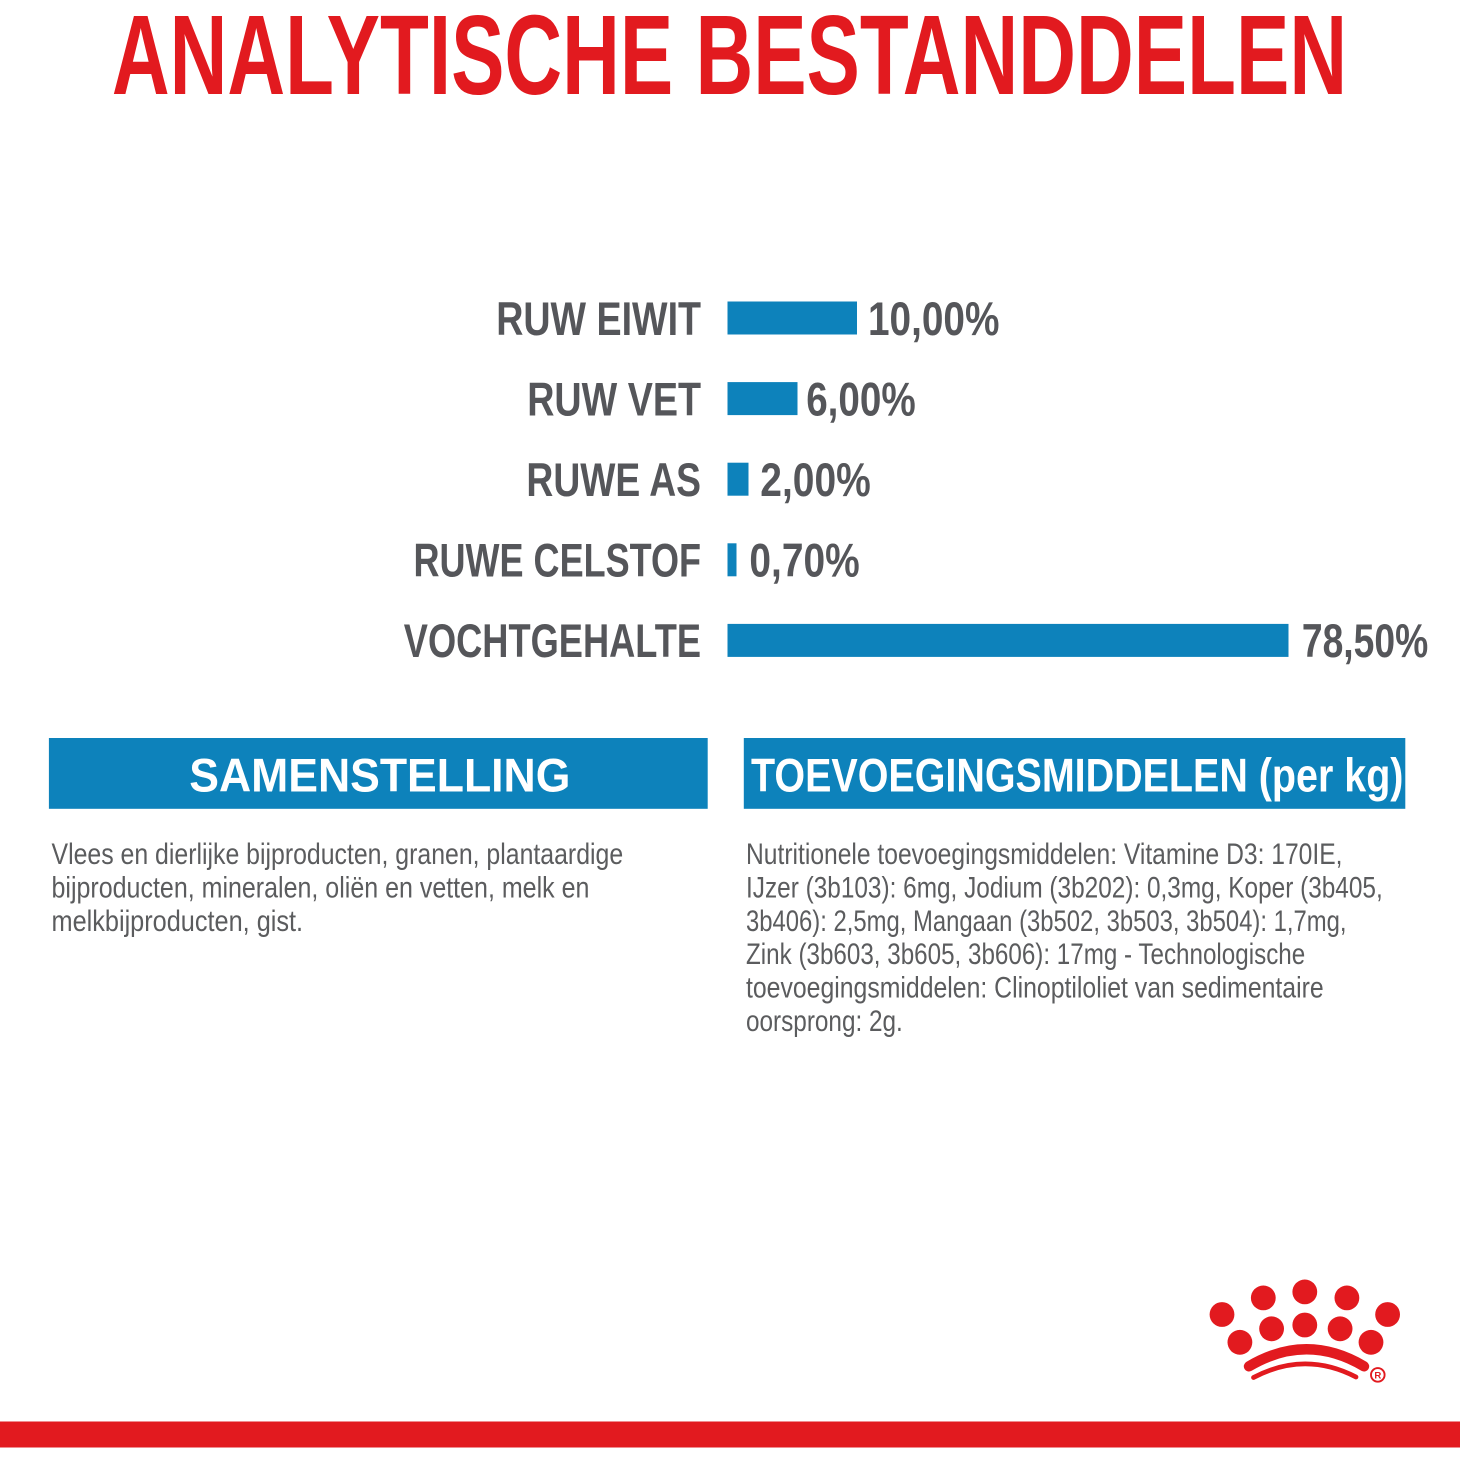  What do you see at coordinates (933, 319) in the screenshot?
I see `svg-text: 10,00%` at bounding box center [933, 319].